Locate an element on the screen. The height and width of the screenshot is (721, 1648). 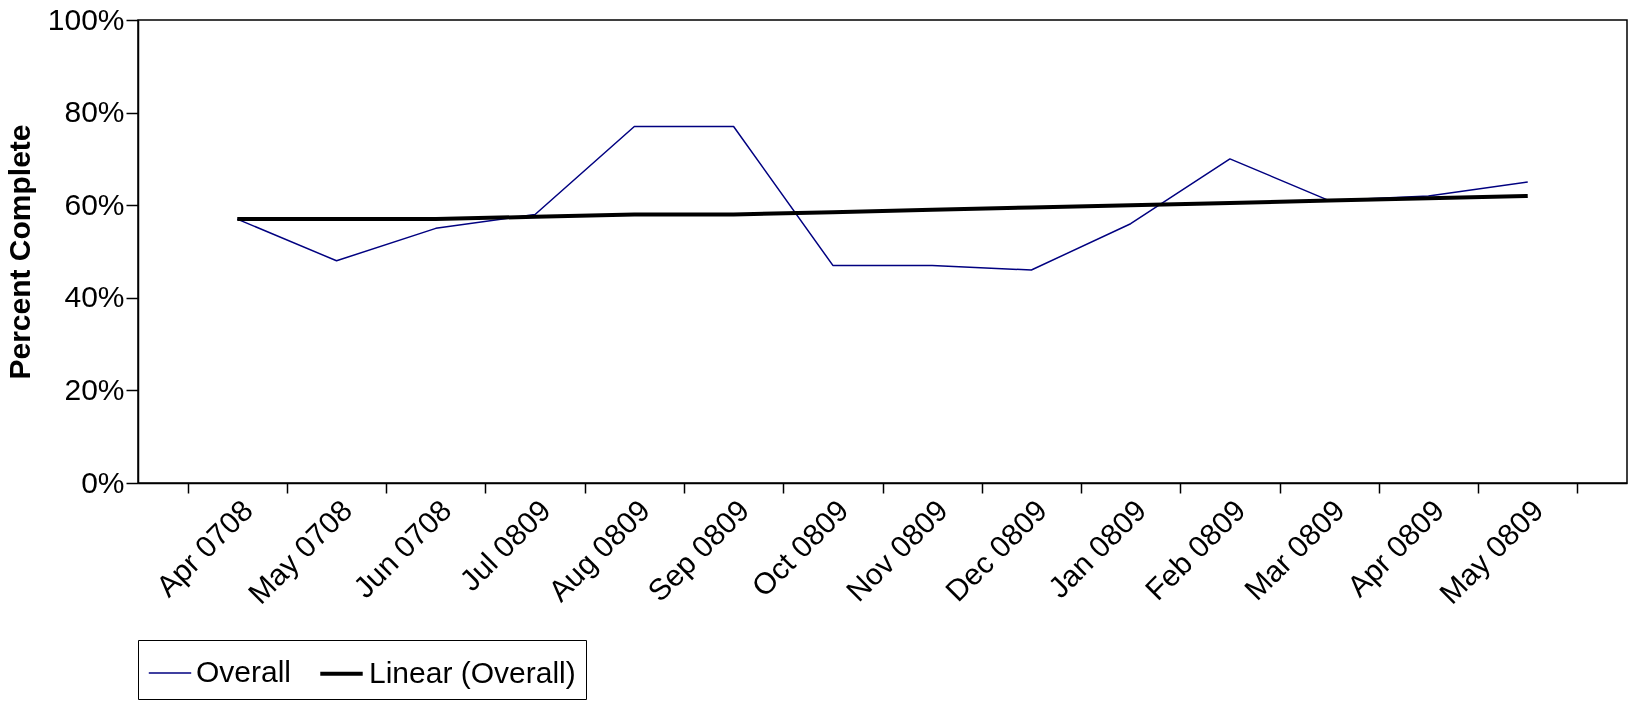
line-series is located at coordinates (882, 207).